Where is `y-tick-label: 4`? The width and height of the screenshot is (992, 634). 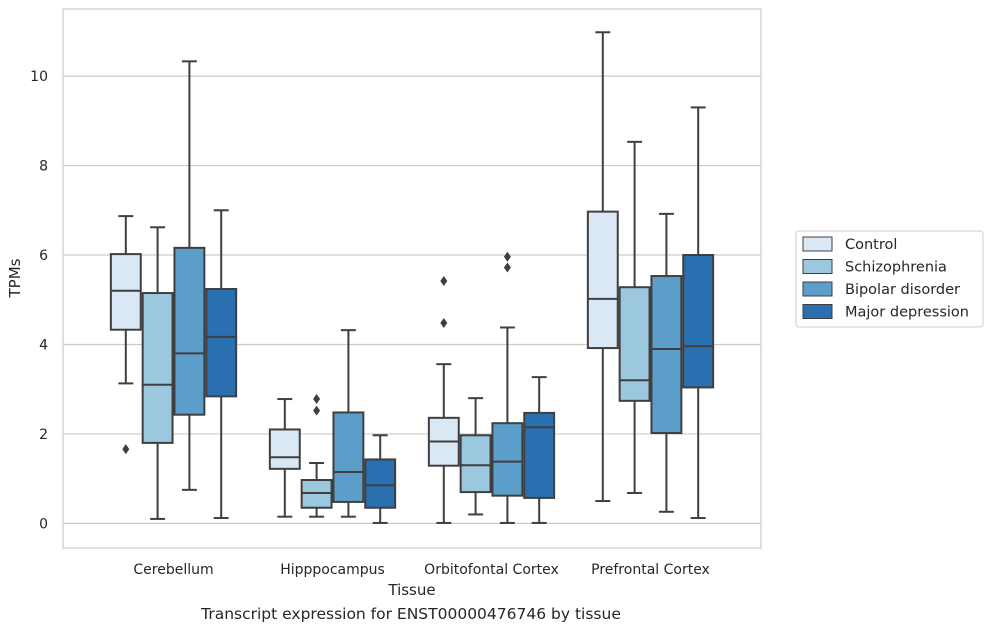 y-tick-label: 4 is located at coordinates (43, 345).